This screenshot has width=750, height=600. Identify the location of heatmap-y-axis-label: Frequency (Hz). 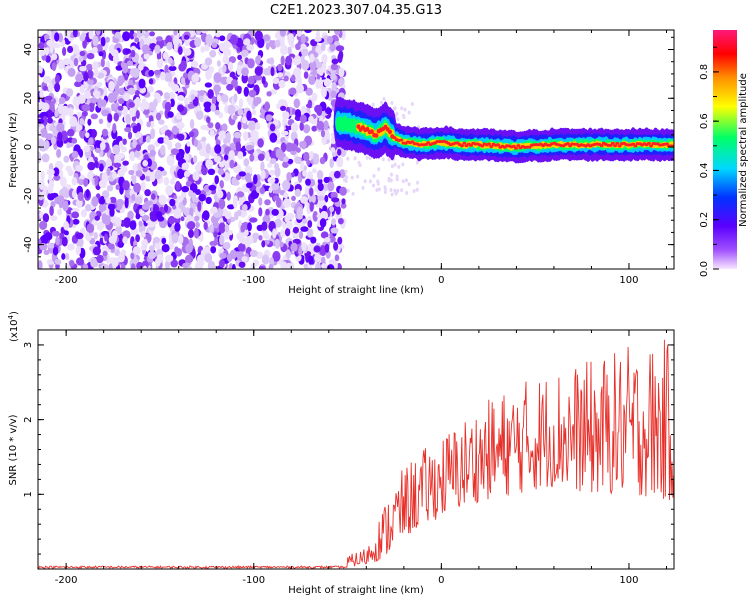
(13, 150).